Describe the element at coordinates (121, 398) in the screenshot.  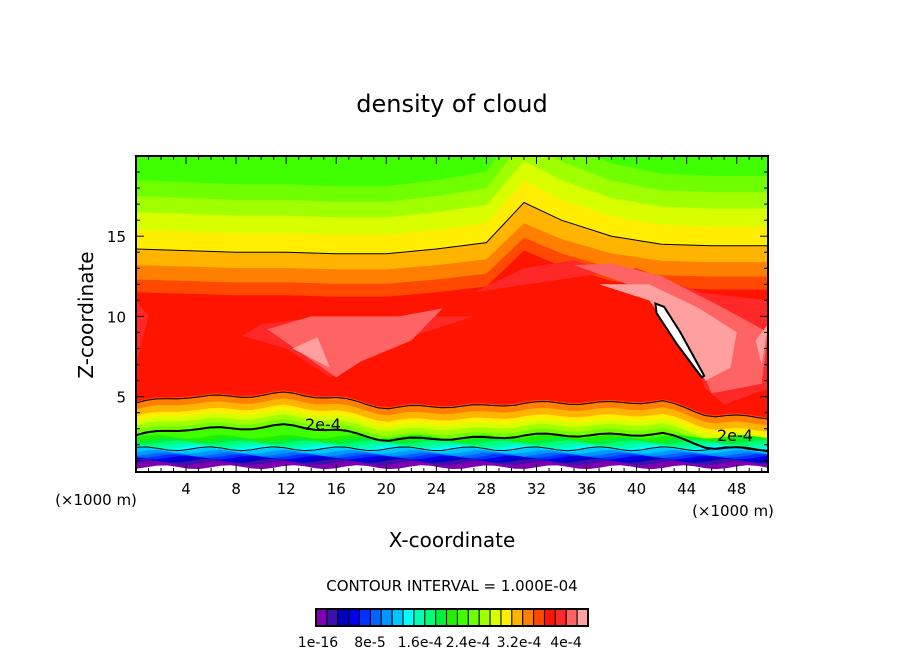
I see `y-tick-label: 5` at that location.